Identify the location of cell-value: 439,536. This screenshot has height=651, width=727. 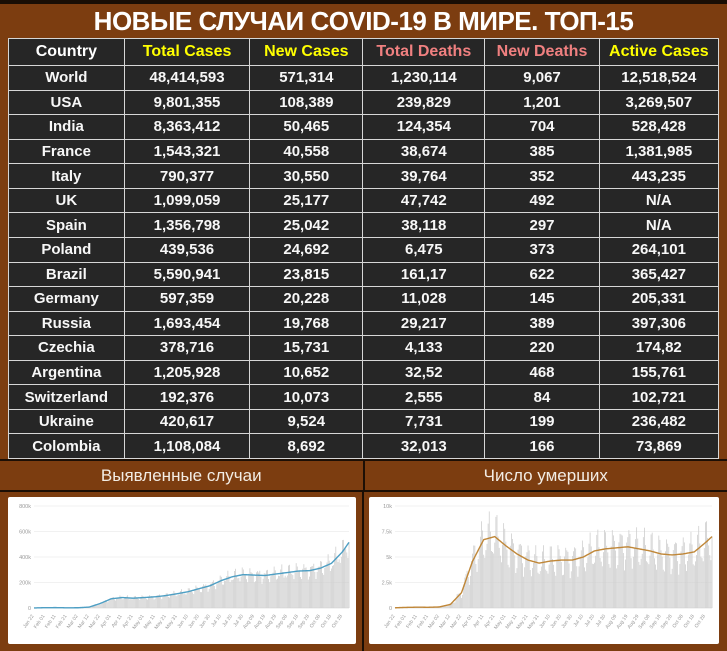
(187, 249).